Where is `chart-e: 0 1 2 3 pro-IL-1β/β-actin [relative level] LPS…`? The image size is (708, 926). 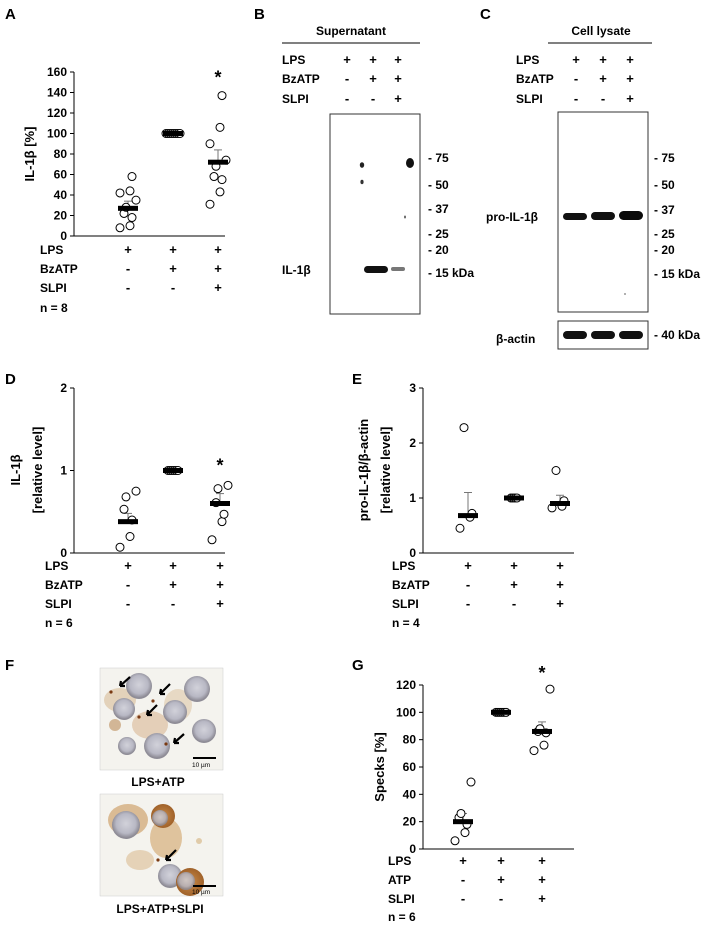
chart-e: 0 1 2 3 pro-IL-1β/β-actin [relative level] LPS… is located at coordinates (465, 505).